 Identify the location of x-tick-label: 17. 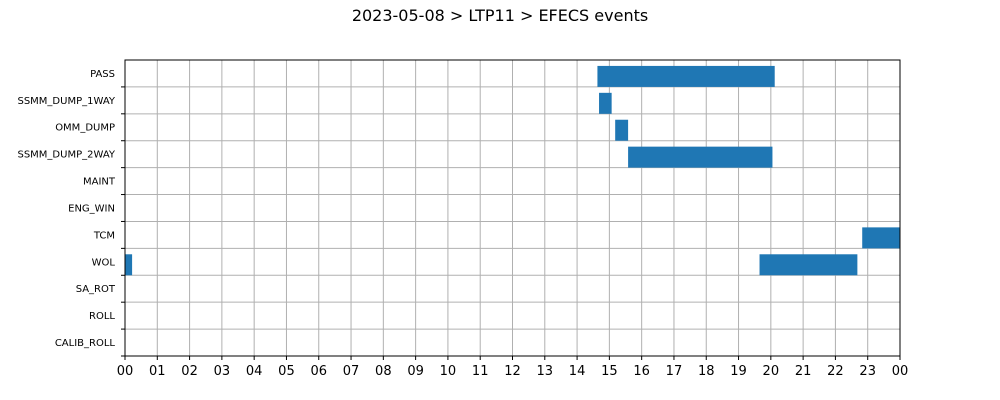
(674, 371).